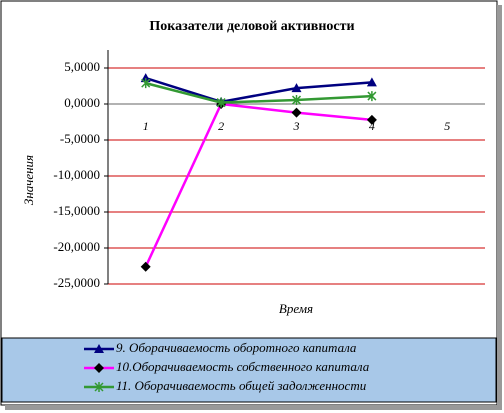  I want to click on y-tick-label: 0,0000, so click(82, 102).